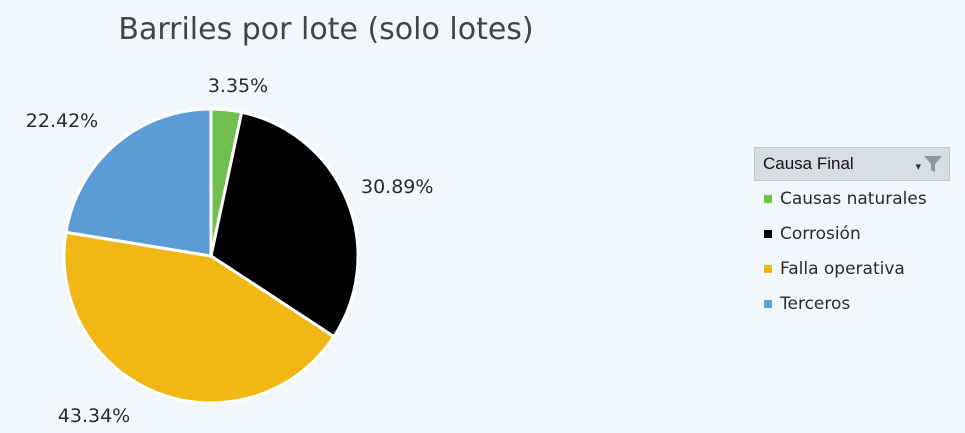 Image resolution: width=965 pixels, height=433 pixels. I want to click on filter-button: ▾, so click(929, 164).